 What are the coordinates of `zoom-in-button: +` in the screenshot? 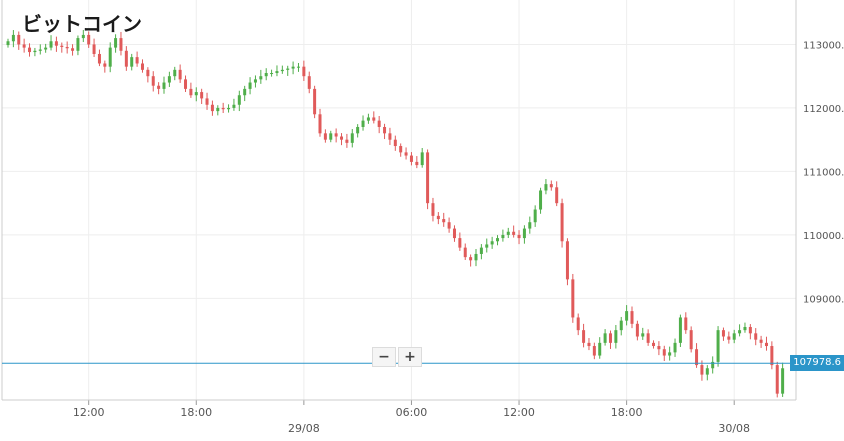 It's located at (410, 357).